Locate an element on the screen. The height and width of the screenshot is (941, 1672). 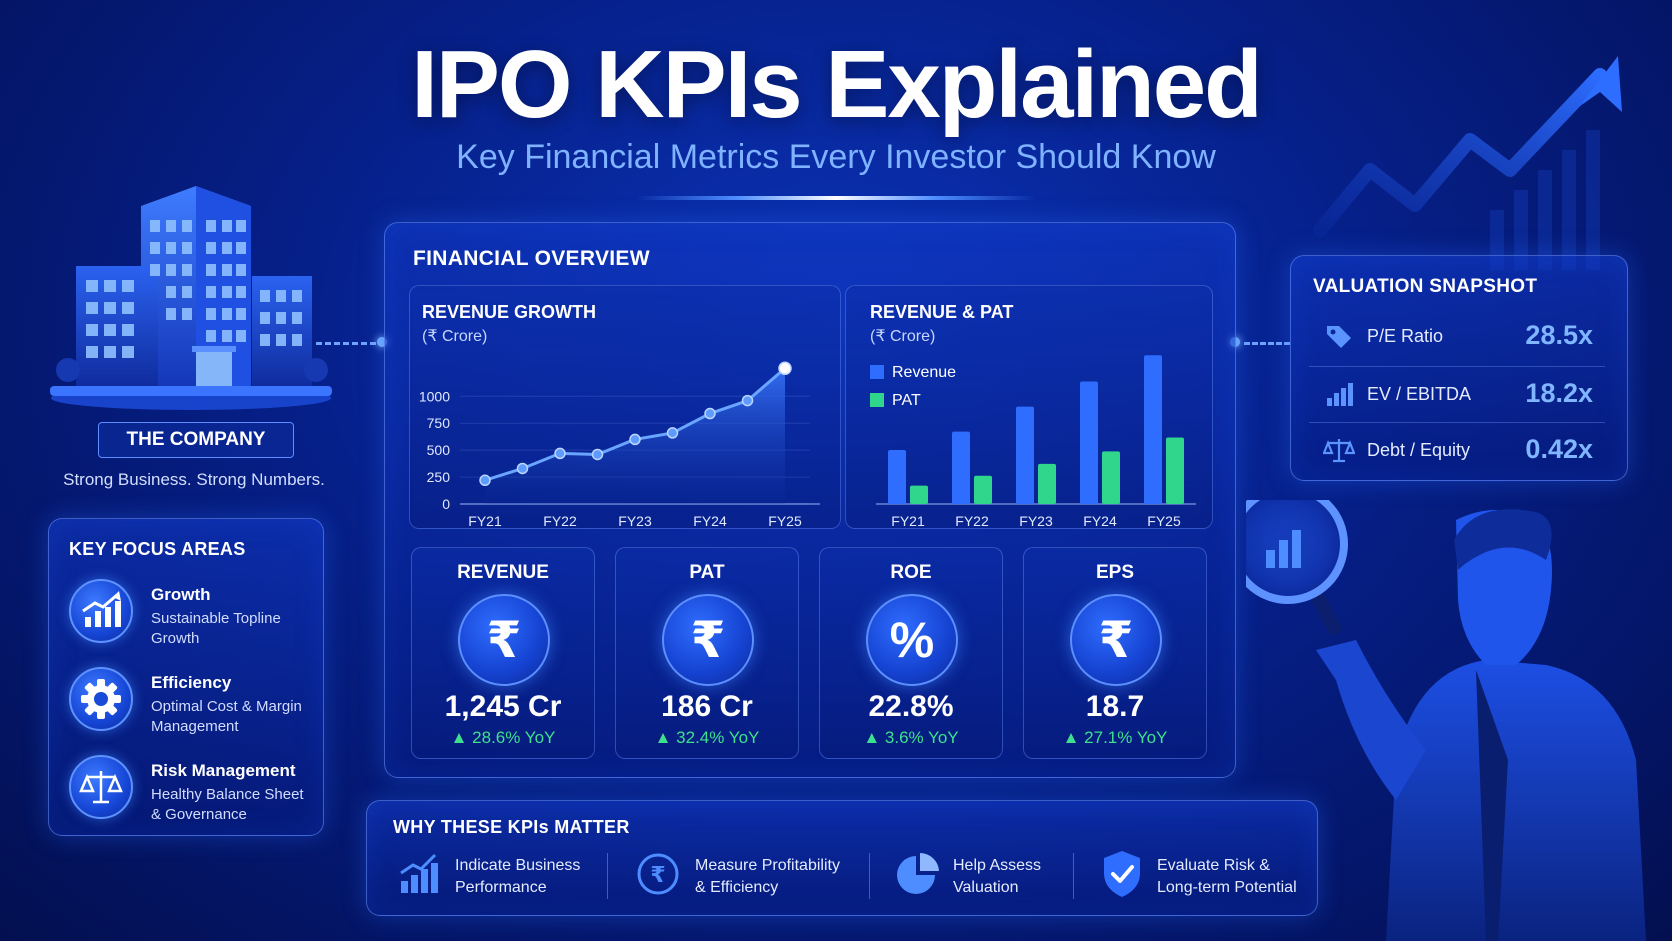
why-text: Long-term Potential is located at coordinates (1227, 887).